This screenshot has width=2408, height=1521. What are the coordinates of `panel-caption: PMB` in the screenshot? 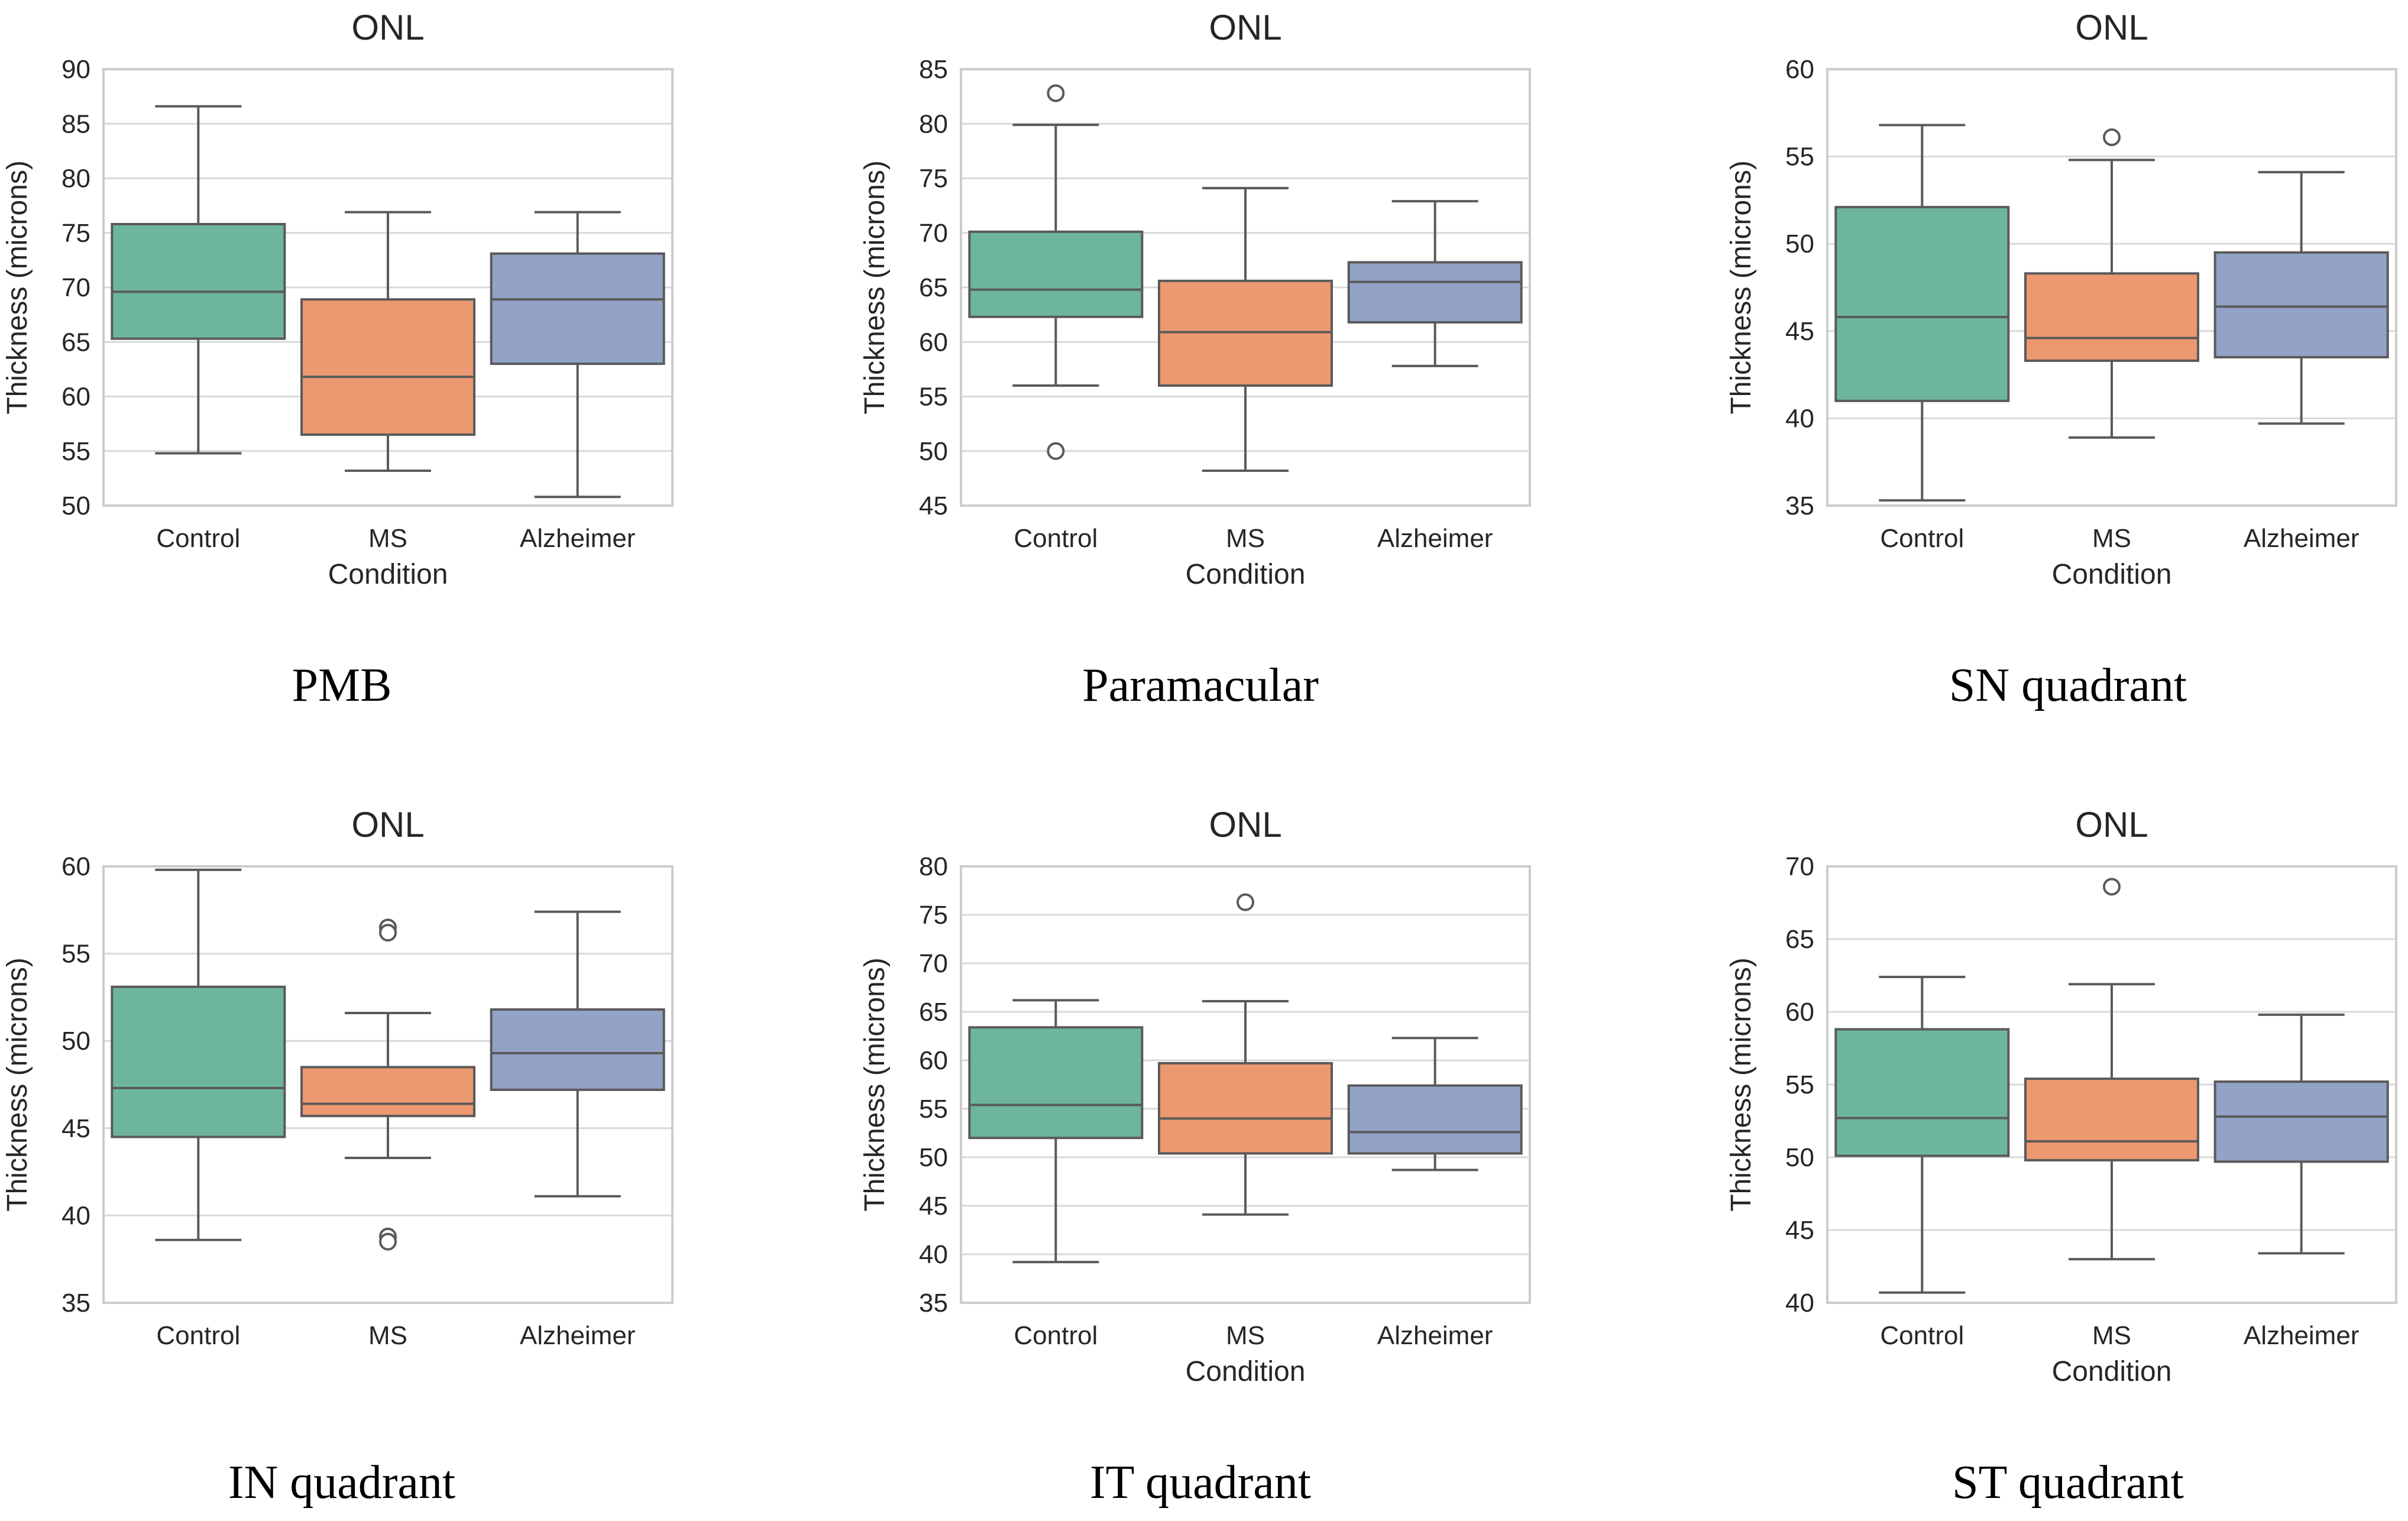 It's located at (342, 685).